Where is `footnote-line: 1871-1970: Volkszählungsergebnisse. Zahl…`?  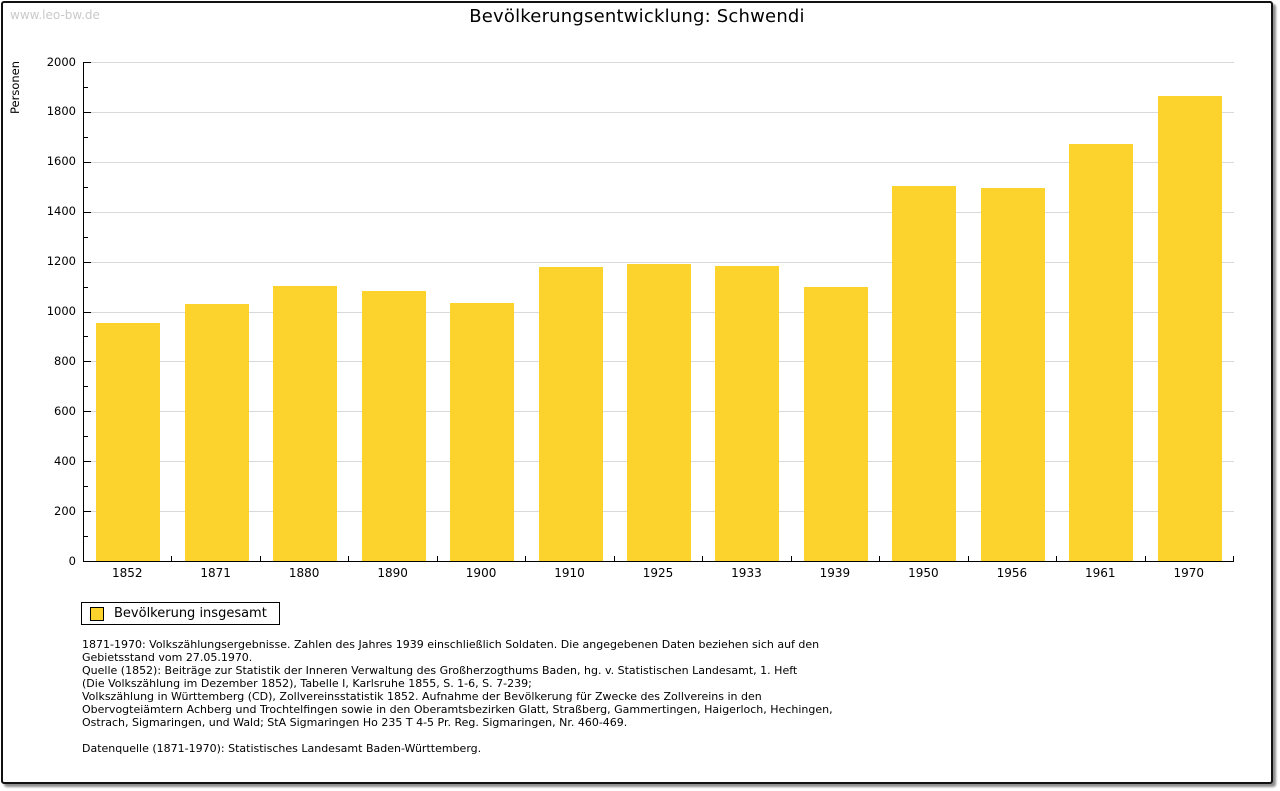
footnote-line: 1871-1970: Volkszählungsergebnisse. Zahl… is located at coordinates (451, 644).